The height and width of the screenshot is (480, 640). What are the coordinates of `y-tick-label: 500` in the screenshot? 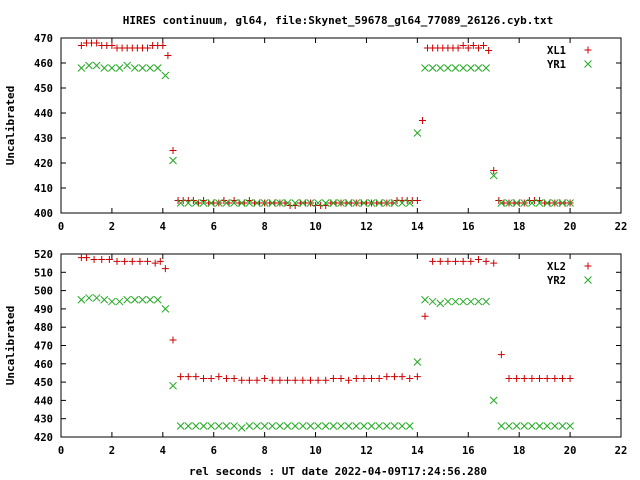 It's located at (43, 292).